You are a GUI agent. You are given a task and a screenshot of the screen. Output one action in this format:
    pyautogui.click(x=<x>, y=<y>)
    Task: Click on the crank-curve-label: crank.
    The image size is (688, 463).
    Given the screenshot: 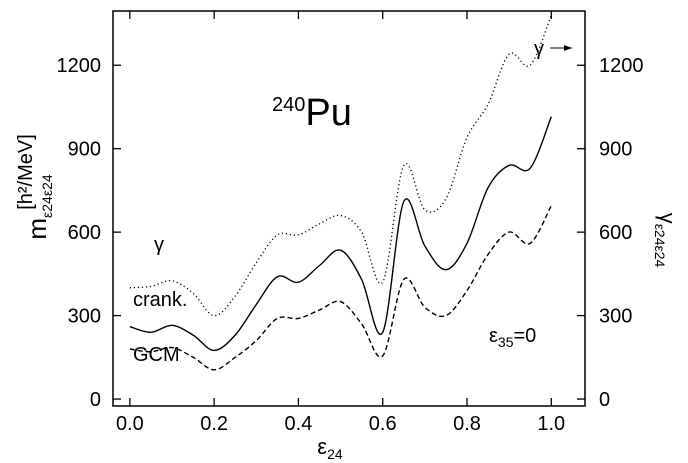 What is the action you would take?
    pyautogui.click(x=160, y=300)
    